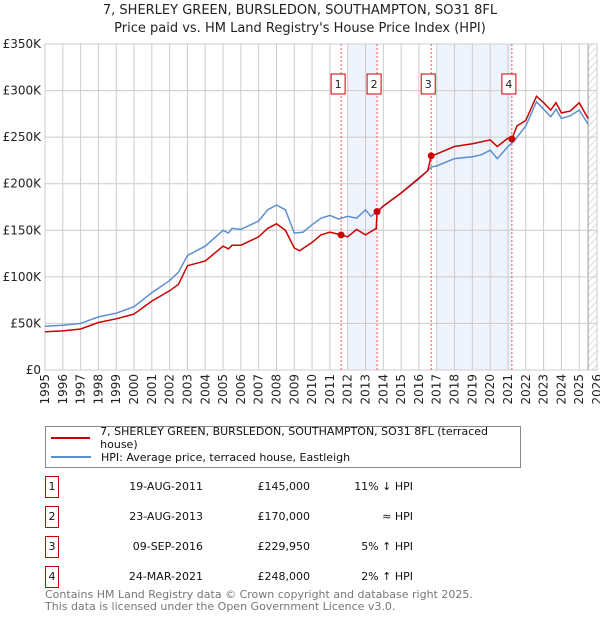 This screenshot has width=600, height=620. What do you see at coordinates (52, 517) in the screenshot?
I see `transaction-marker: 2` at bounding box center [52, 517].